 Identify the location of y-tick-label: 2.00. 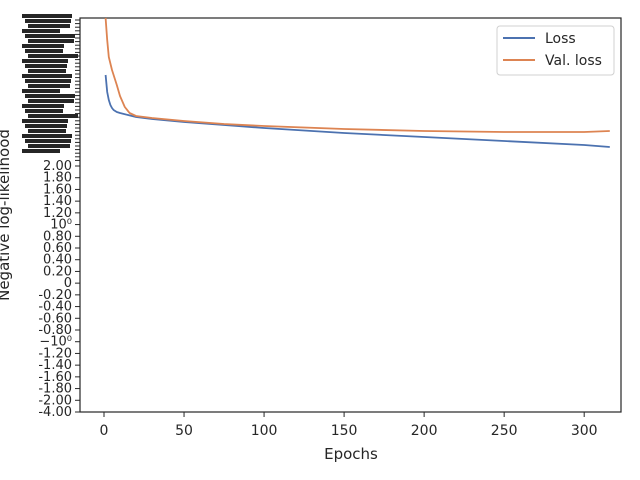
(57, 166).